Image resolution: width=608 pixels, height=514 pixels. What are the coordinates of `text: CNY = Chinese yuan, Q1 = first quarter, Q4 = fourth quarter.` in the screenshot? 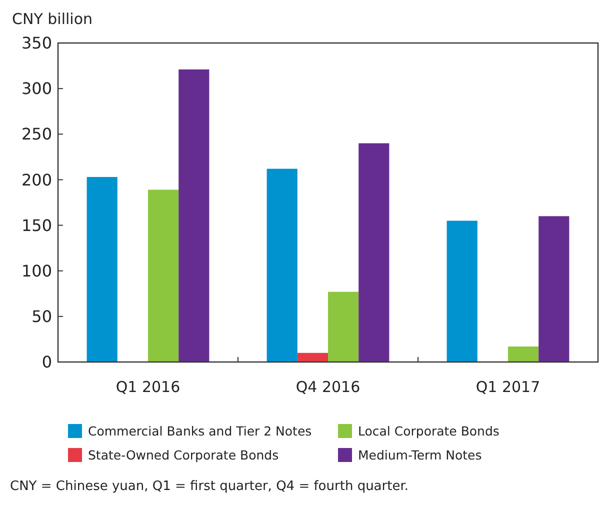 It's located at (209, 486).